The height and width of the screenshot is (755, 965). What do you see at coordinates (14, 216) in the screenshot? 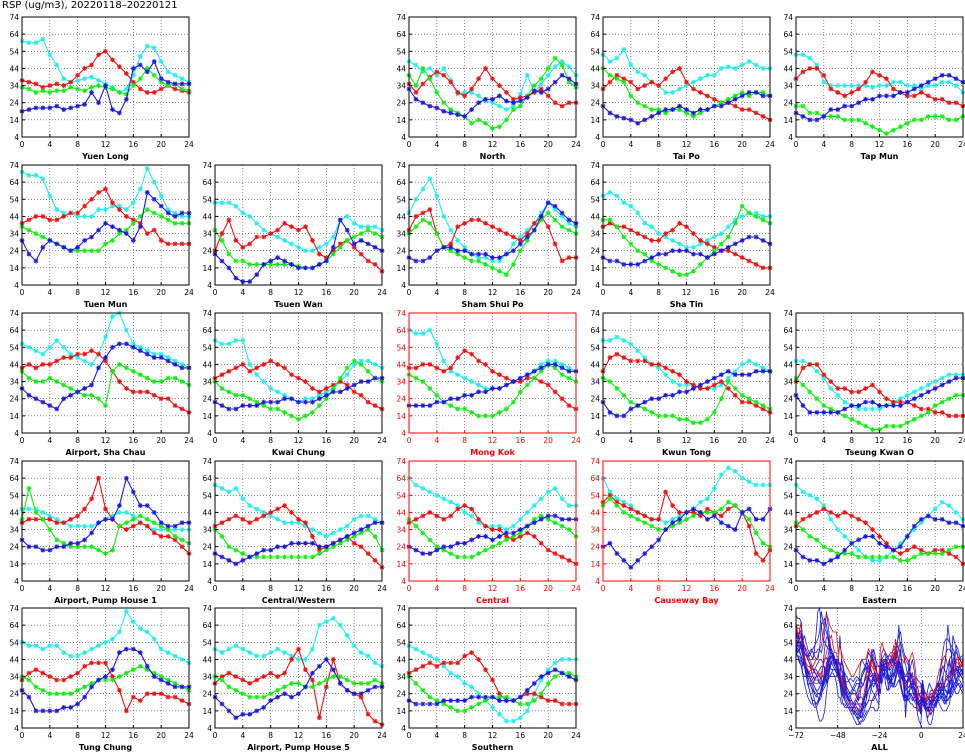
I see `y-tick-label: 44` at bounding box center [14, 216].